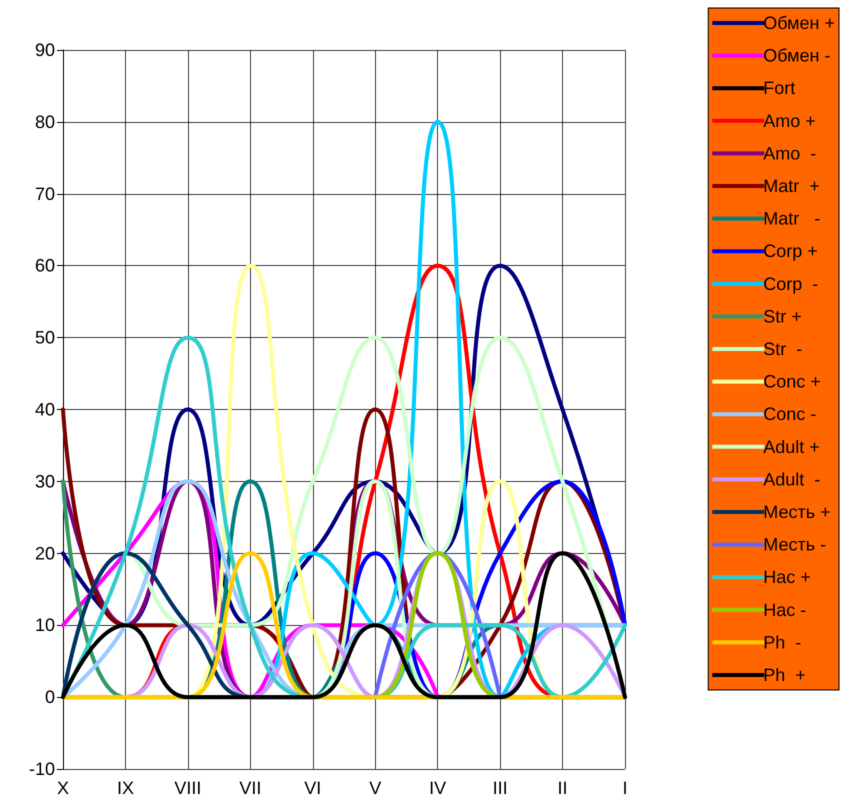  I want to click on legend-label: Нас +, so click(787, 577).